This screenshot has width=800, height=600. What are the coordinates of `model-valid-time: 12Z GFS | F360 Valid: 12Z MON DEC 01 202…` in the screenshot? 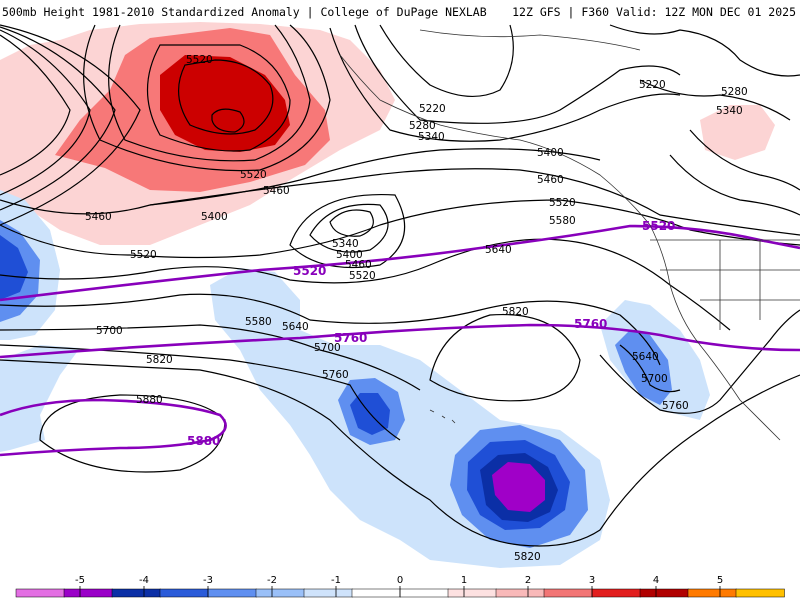 It's located at (654, 12).